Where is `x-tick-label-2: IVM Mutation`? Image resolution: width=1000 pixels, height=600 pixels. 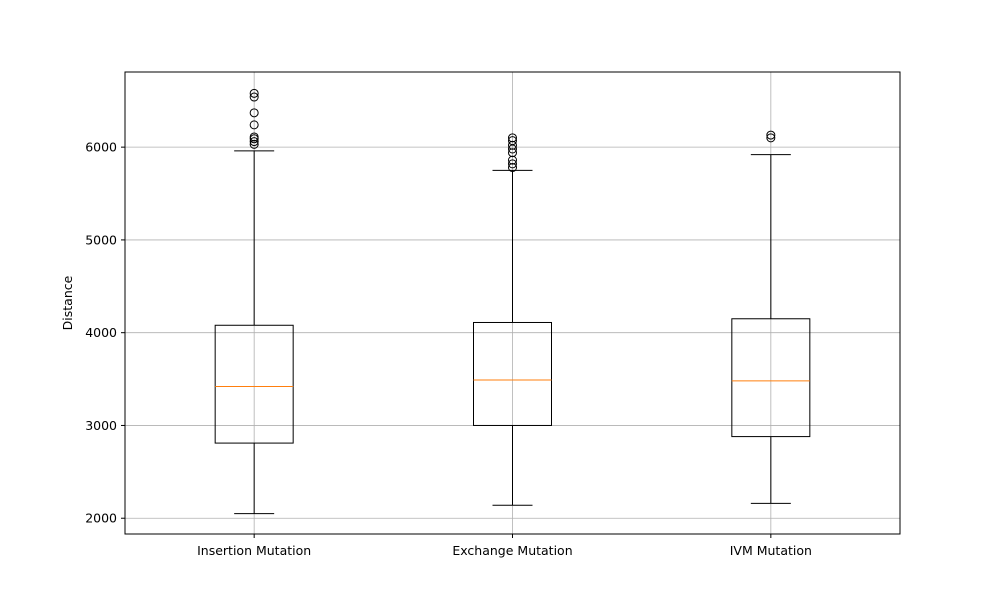 x-tick-label-2: IVM Mutation is located at coordinates (771, 550).